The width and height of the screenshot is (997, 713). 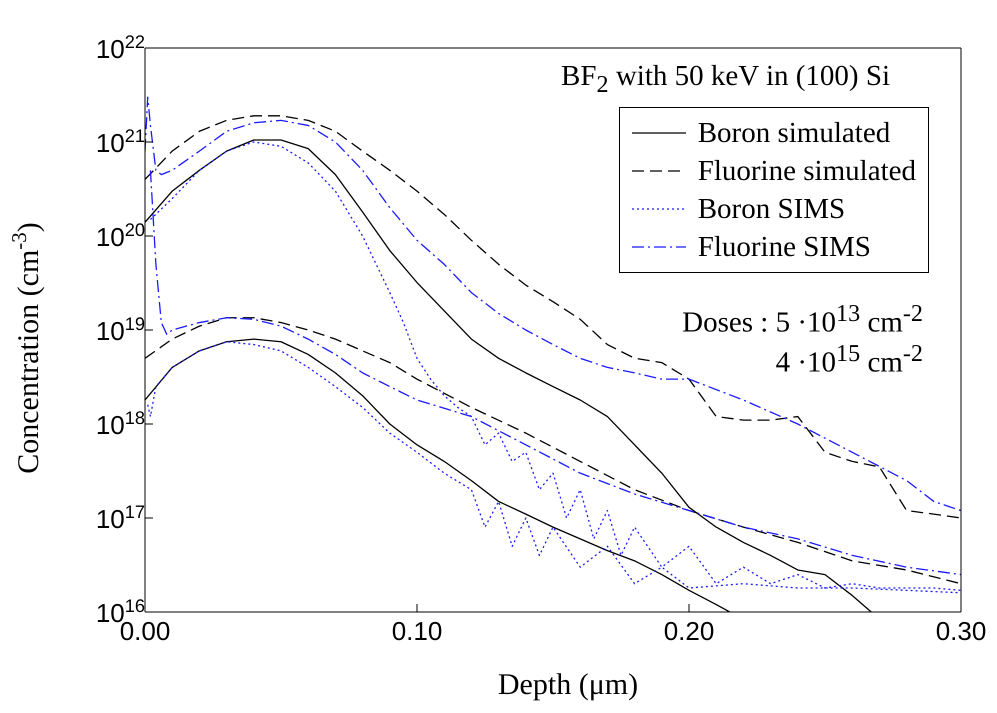 What do you see at coordinates (802, 320) in the screenshot?
I see `annotation: Doses : 5 ·10$^{13}$ cm$^{-2}$` at bounding box center [802, 320].